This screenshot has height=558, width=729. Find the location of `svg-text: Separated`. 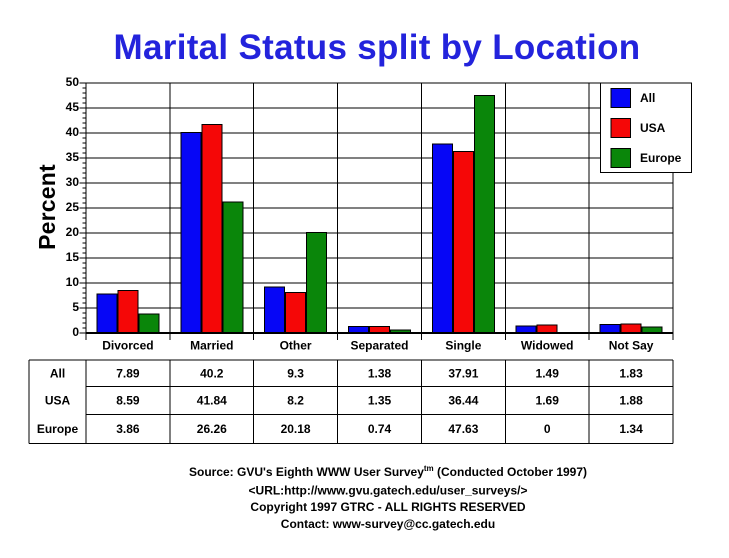

svg-text: Separated is located at coordinates (379, 346).